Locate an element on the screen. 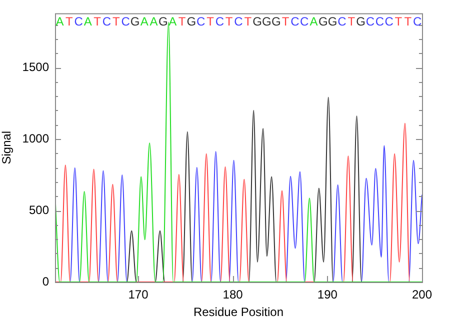 This screenshot has width=450, height=320. x-tick-label: 180 is located at coordinates (233, 295).